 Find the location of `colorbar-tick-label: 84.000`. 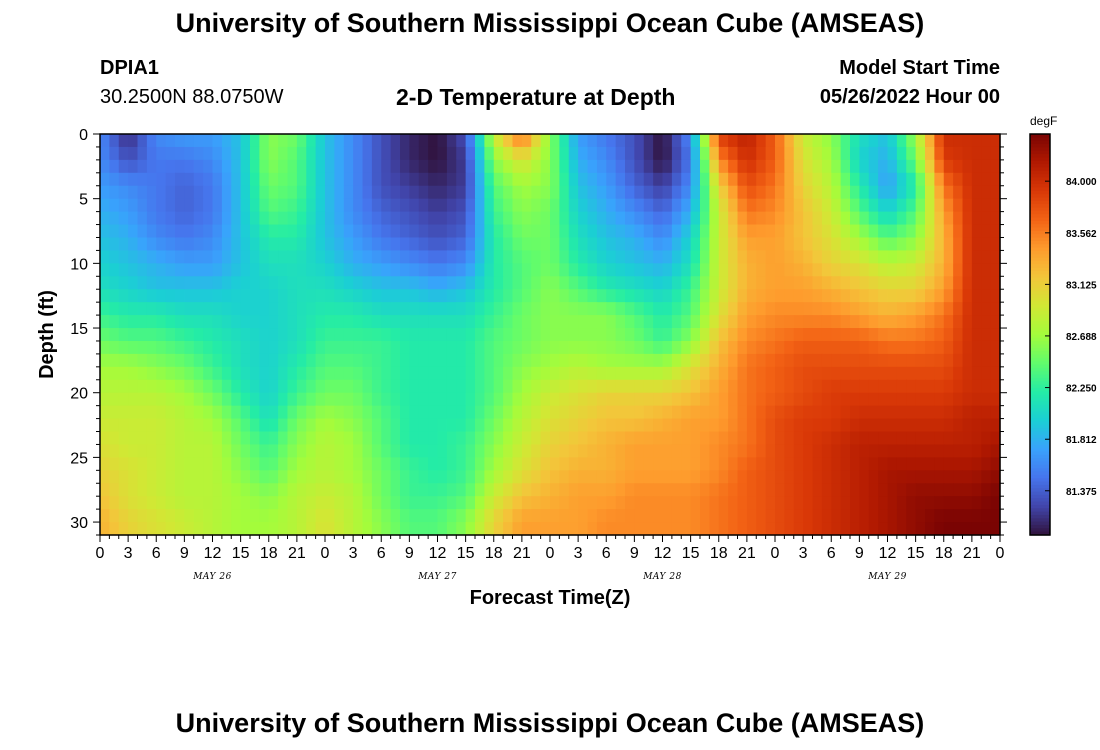

colorbar-tick-label: 84.000 is located at coordinates (1081, 182).